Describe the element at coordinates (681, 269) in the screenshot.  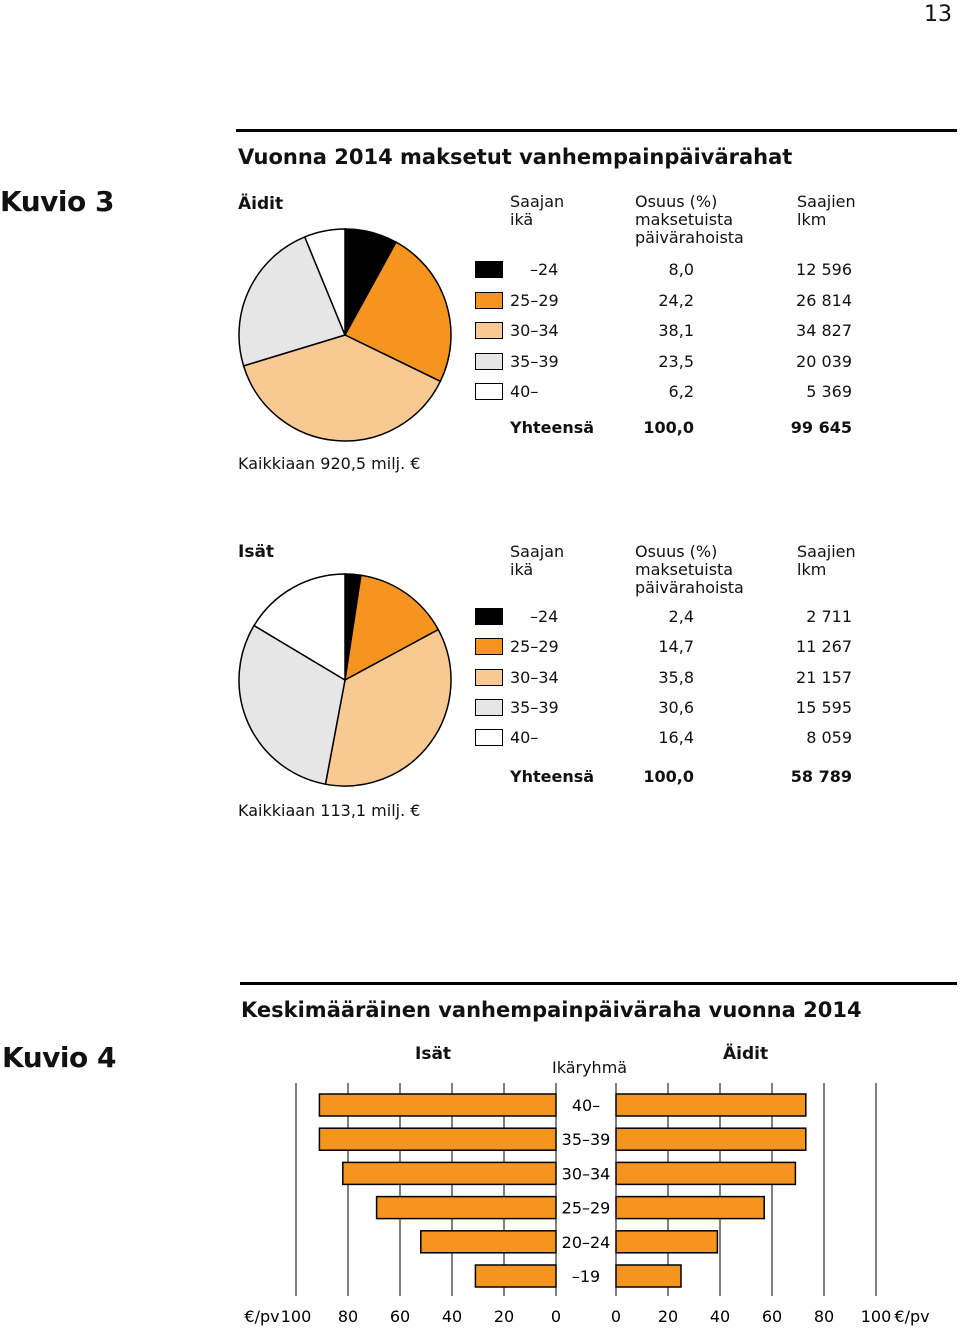
I see `mothers-row-share: 8,0` at that location.